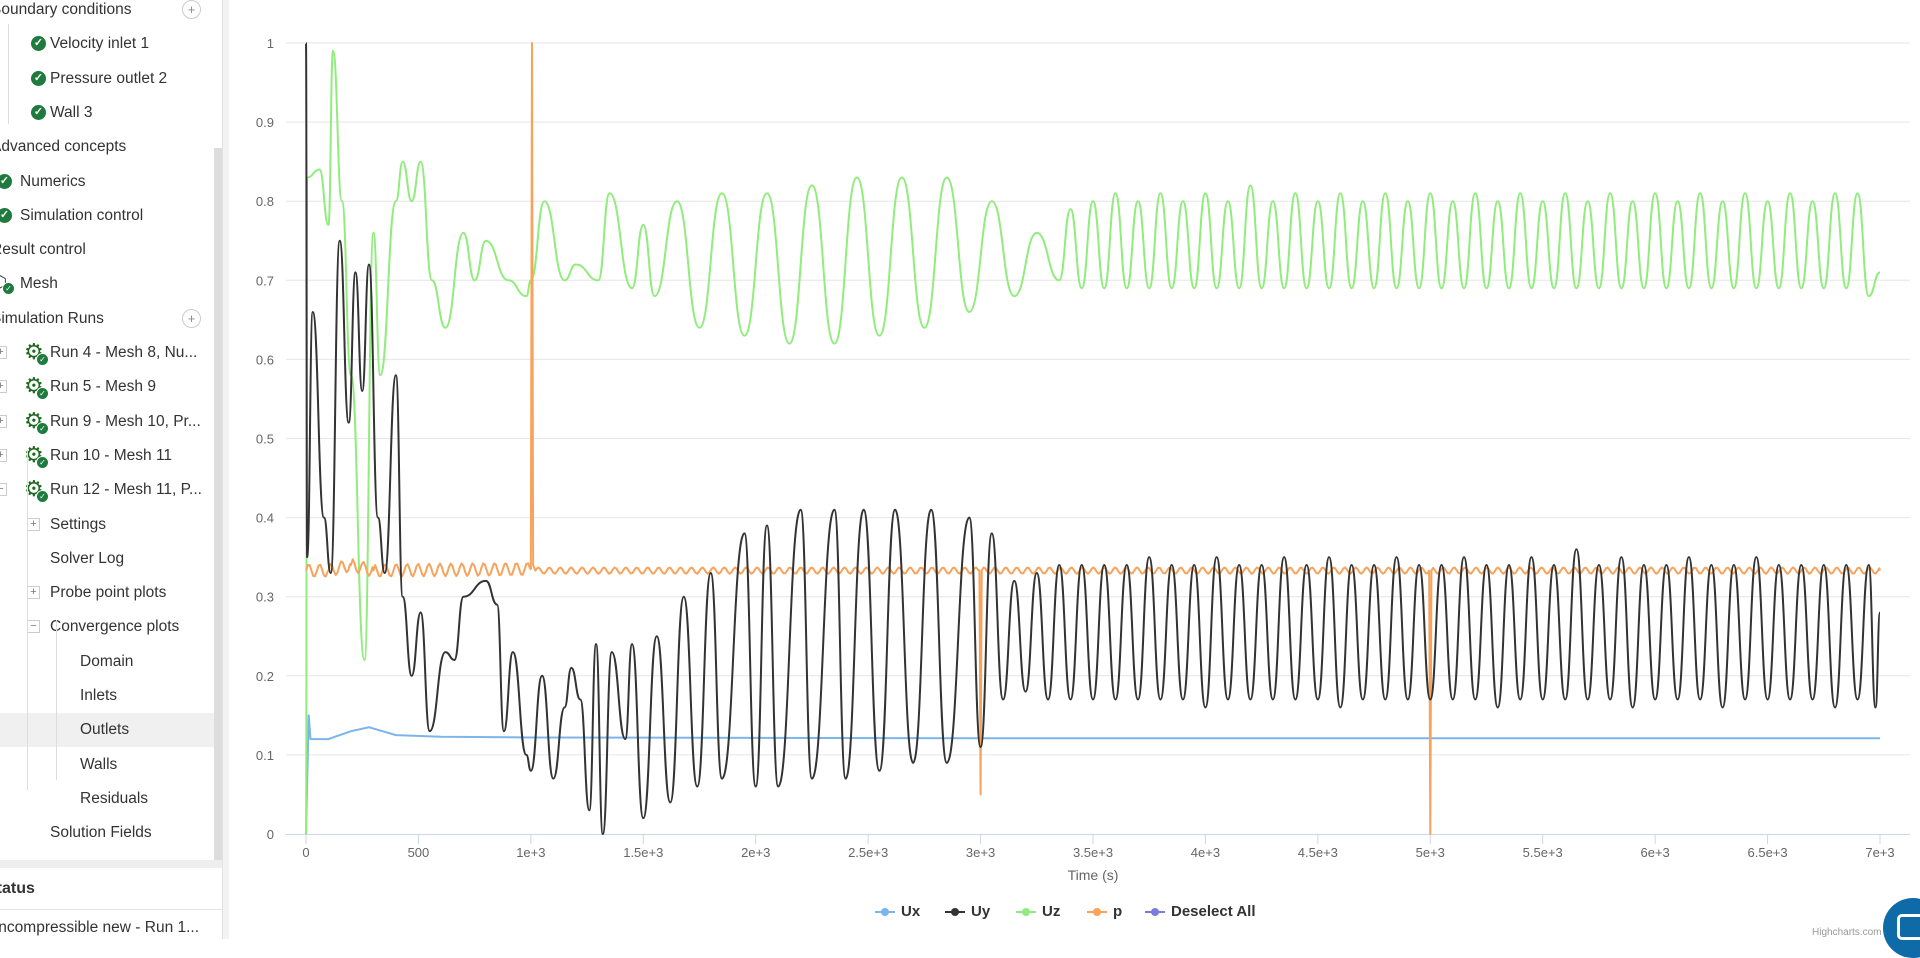  Describe the element at coordinates (107, 250) in the screenshot. I see `tree-item-result-control: Result control` at that location.